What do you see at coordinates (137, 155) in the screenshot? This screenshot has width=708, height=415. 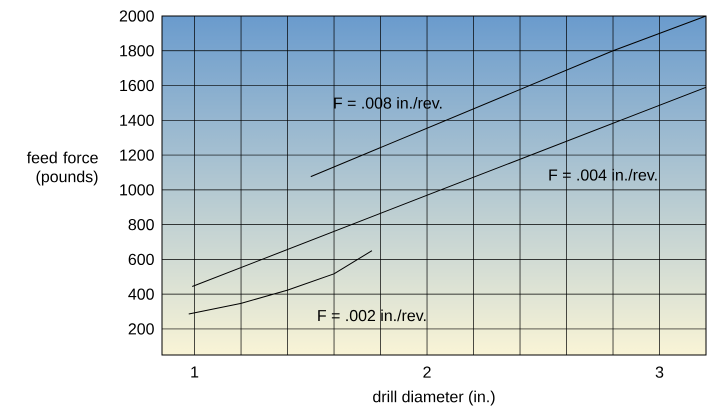 I see `y-tick-label: 1200` at bounding box center [137, 155].